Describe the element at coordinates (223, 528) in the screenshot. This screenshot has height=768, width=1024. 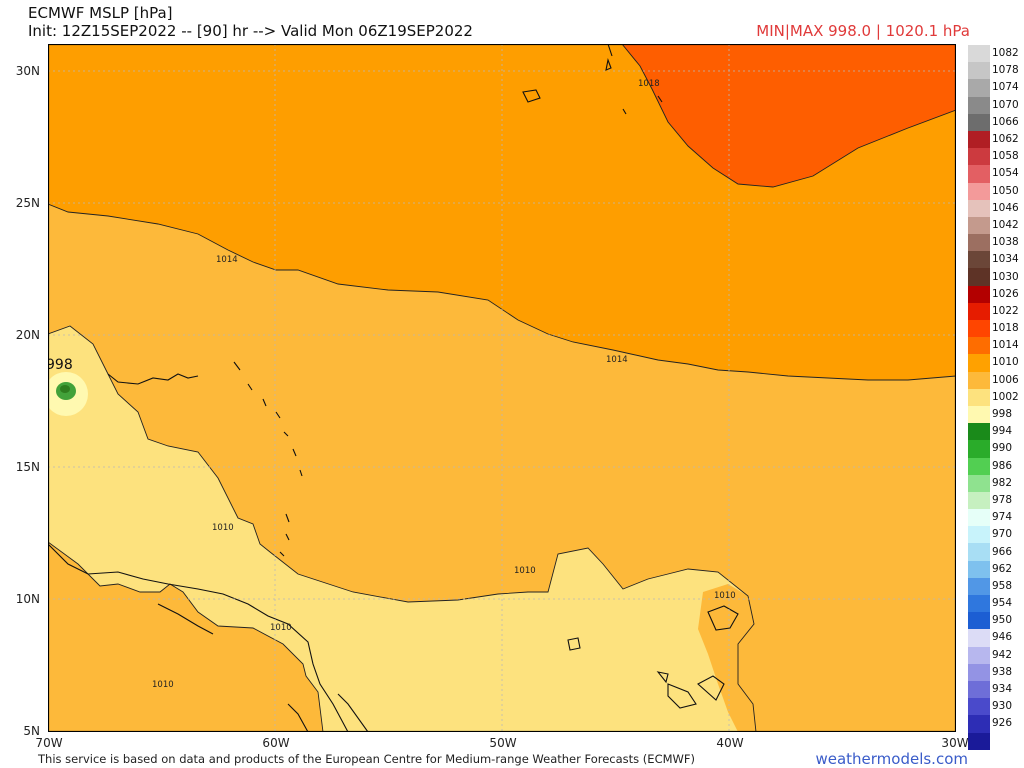
I see `isobar-label-1010-a: 1010` at that location.